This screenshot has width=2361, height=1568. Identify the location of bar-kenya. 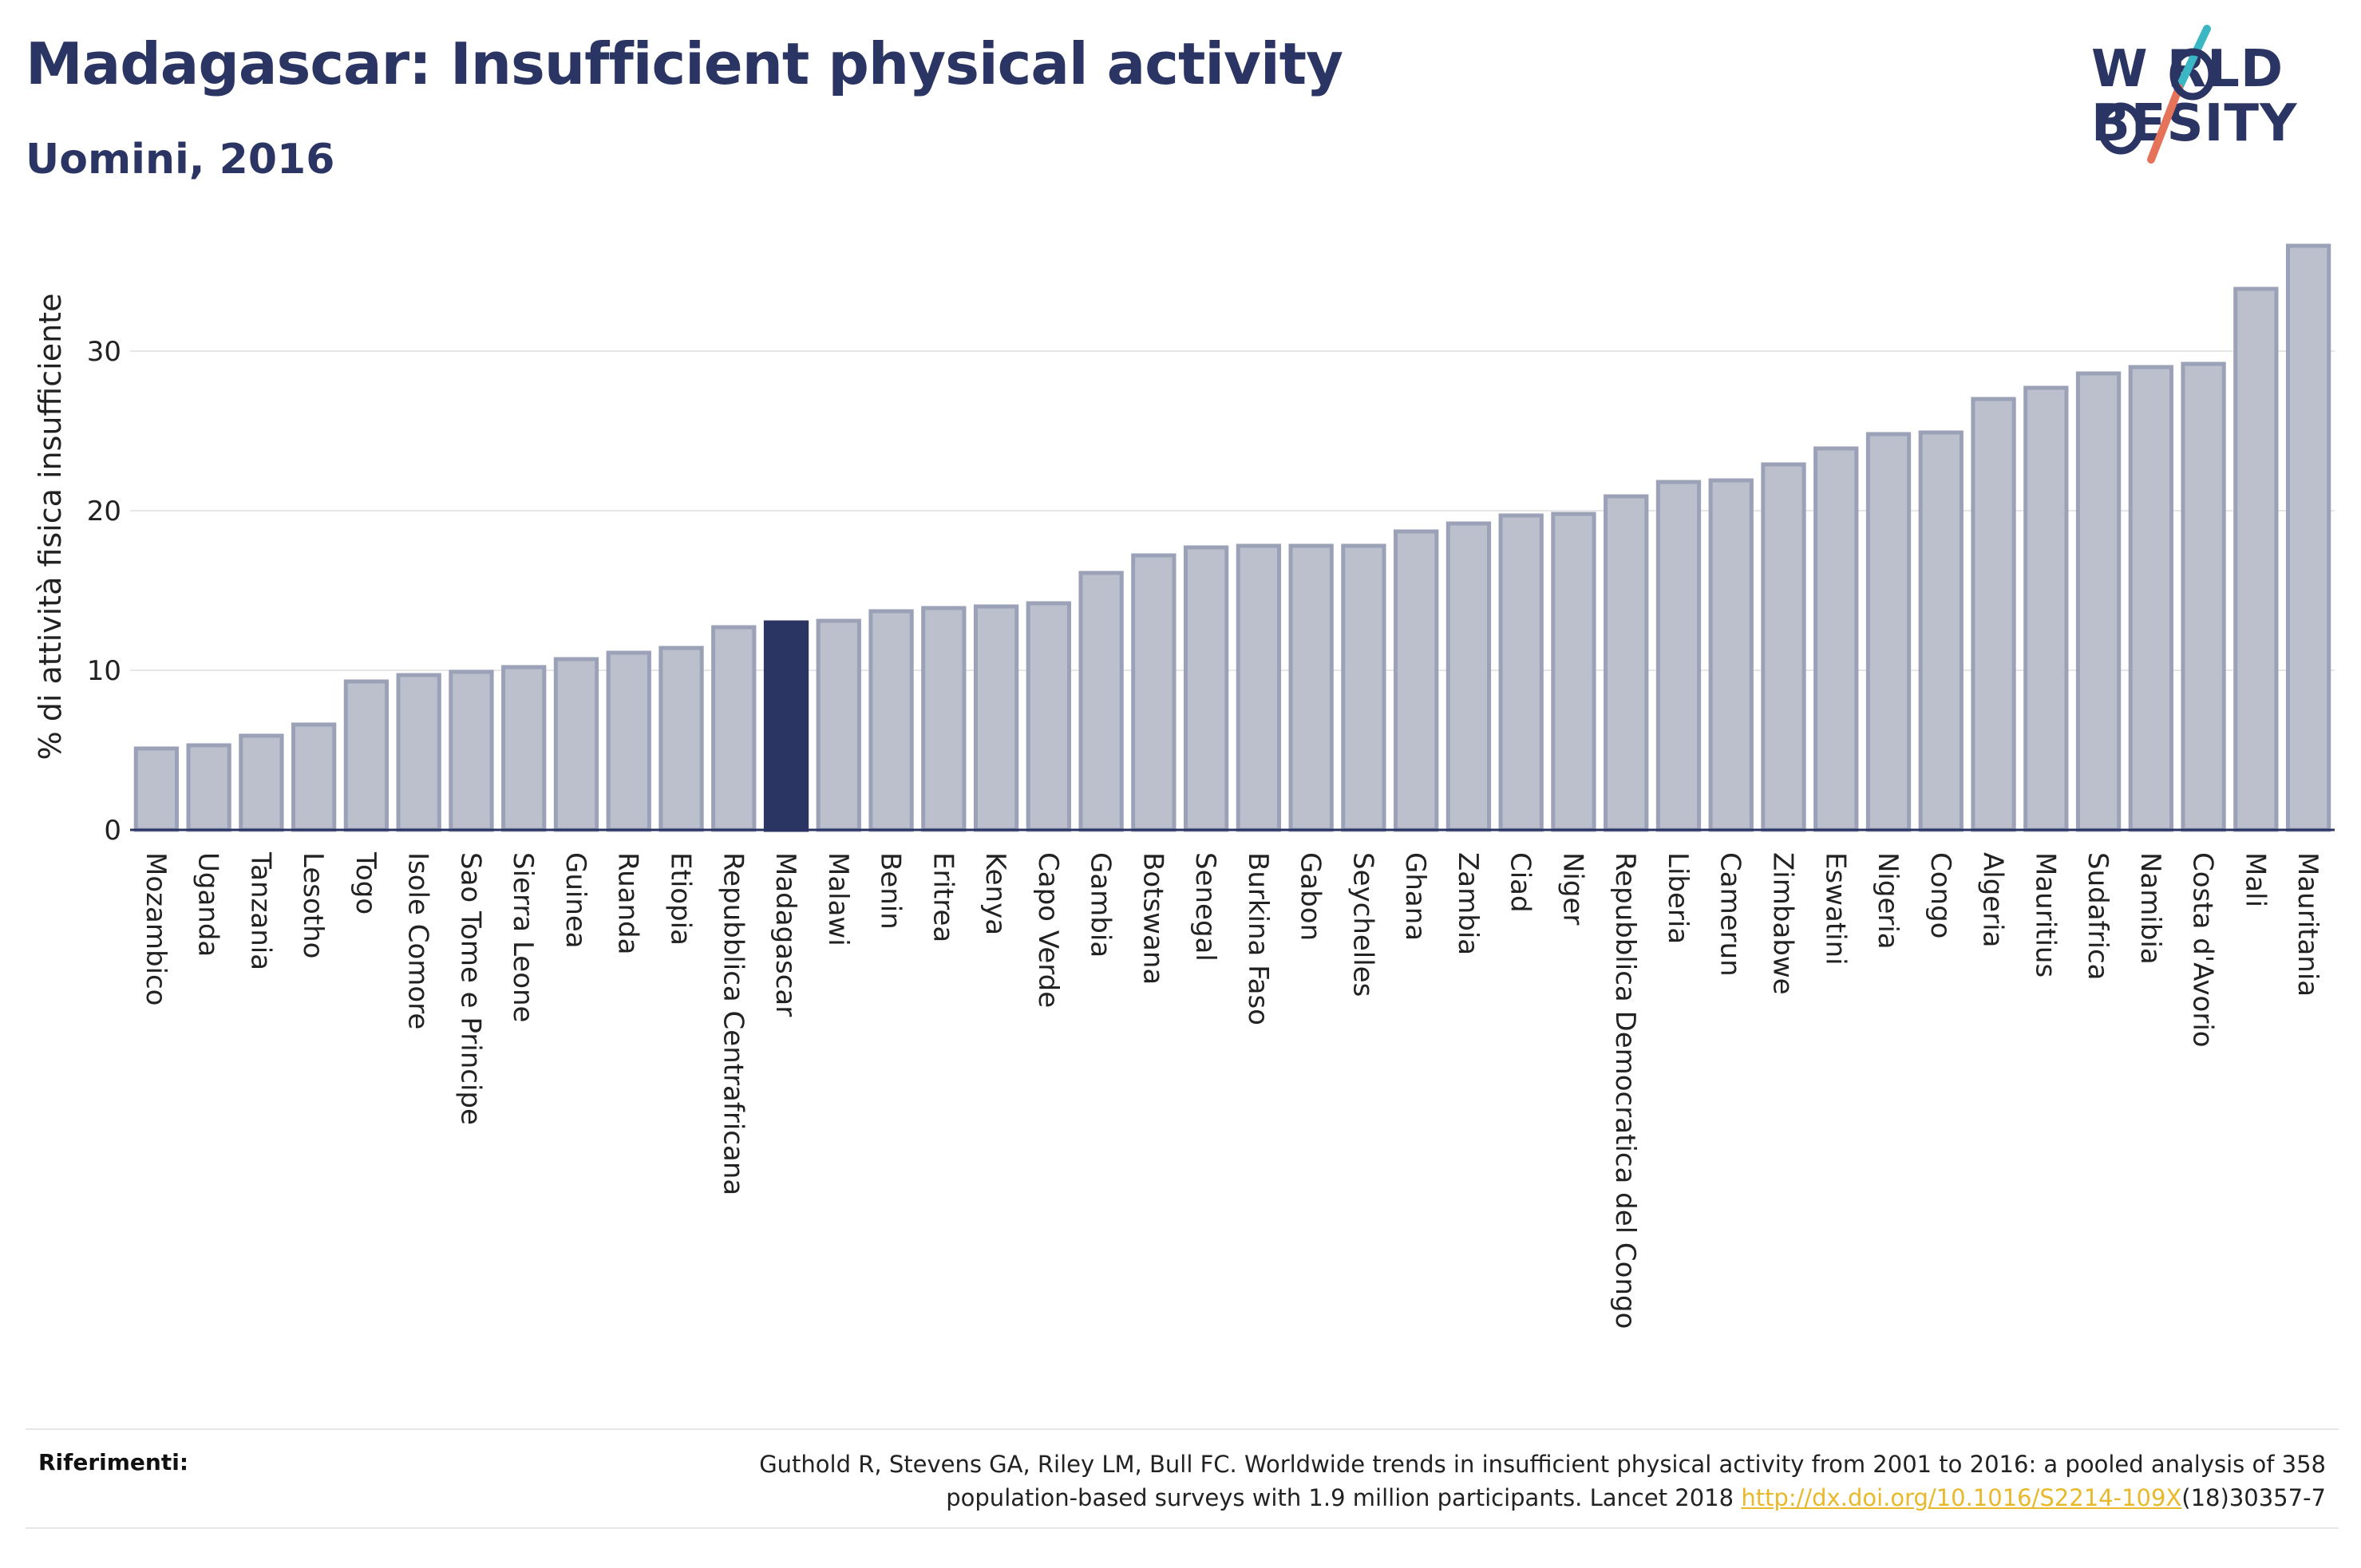
(996, 718).